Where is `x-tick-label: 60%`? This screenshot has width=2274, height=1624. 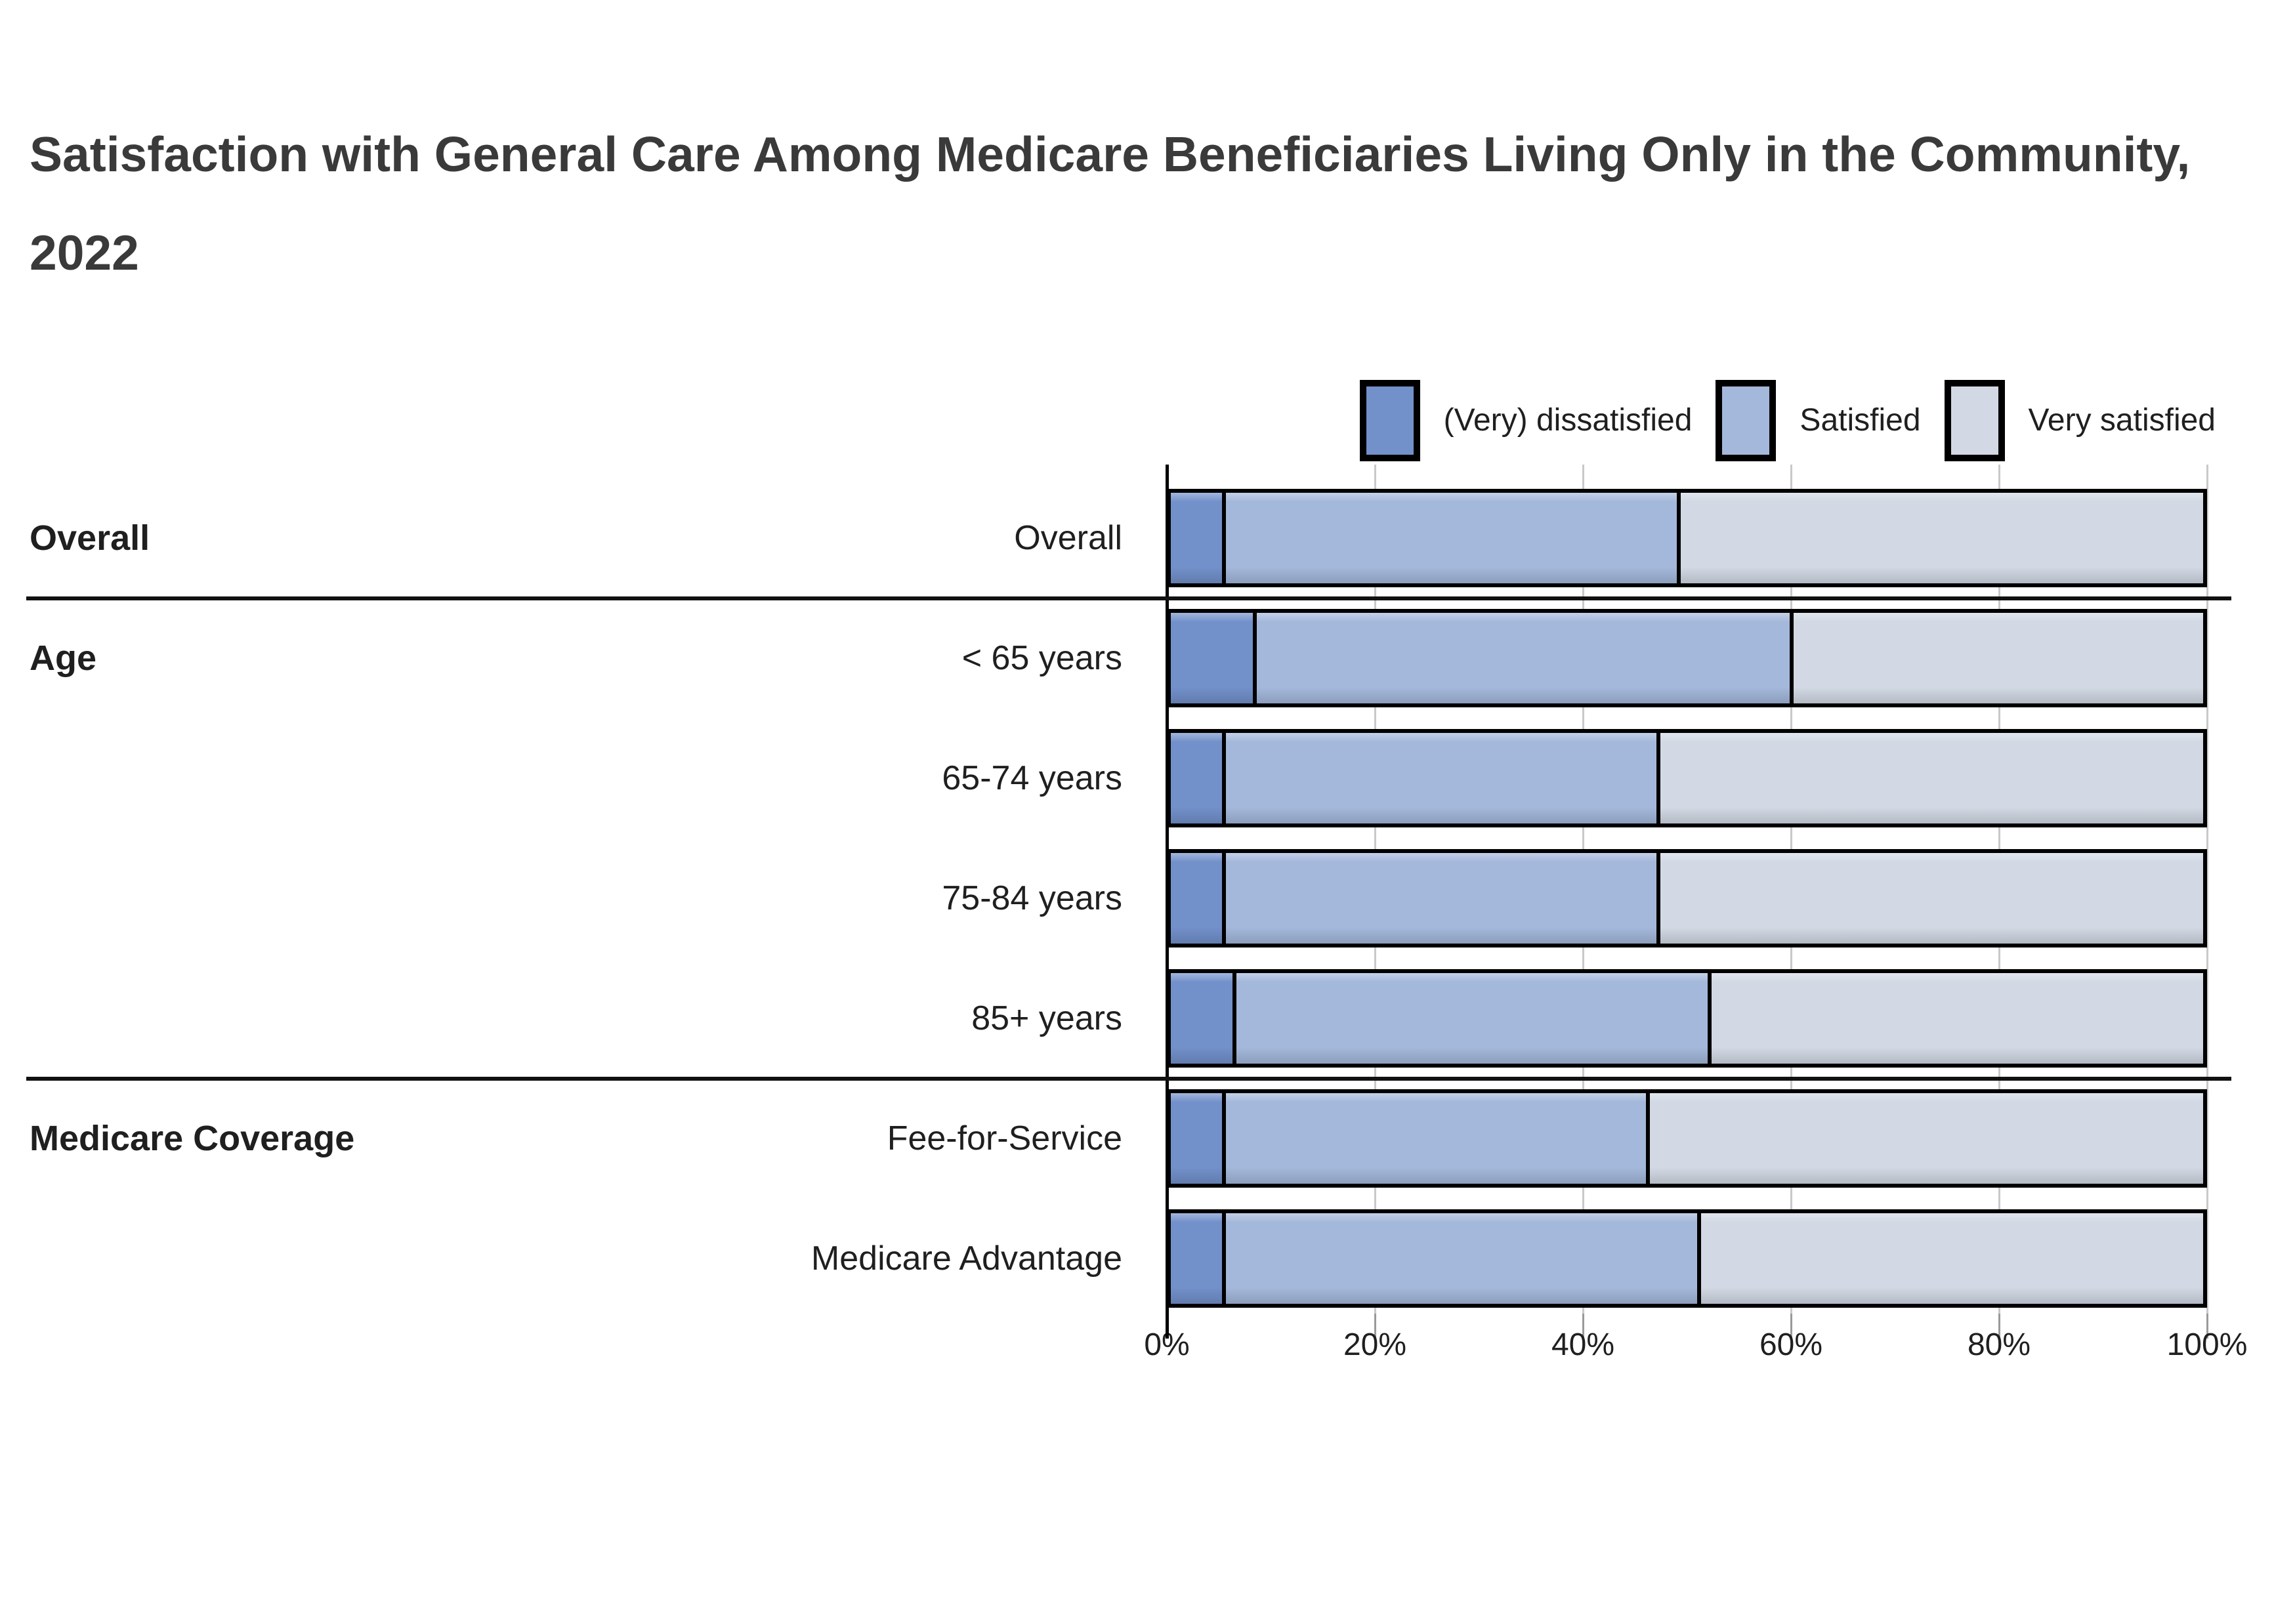 x-tick-label: 60% is located at coordinates (1791, 1344).